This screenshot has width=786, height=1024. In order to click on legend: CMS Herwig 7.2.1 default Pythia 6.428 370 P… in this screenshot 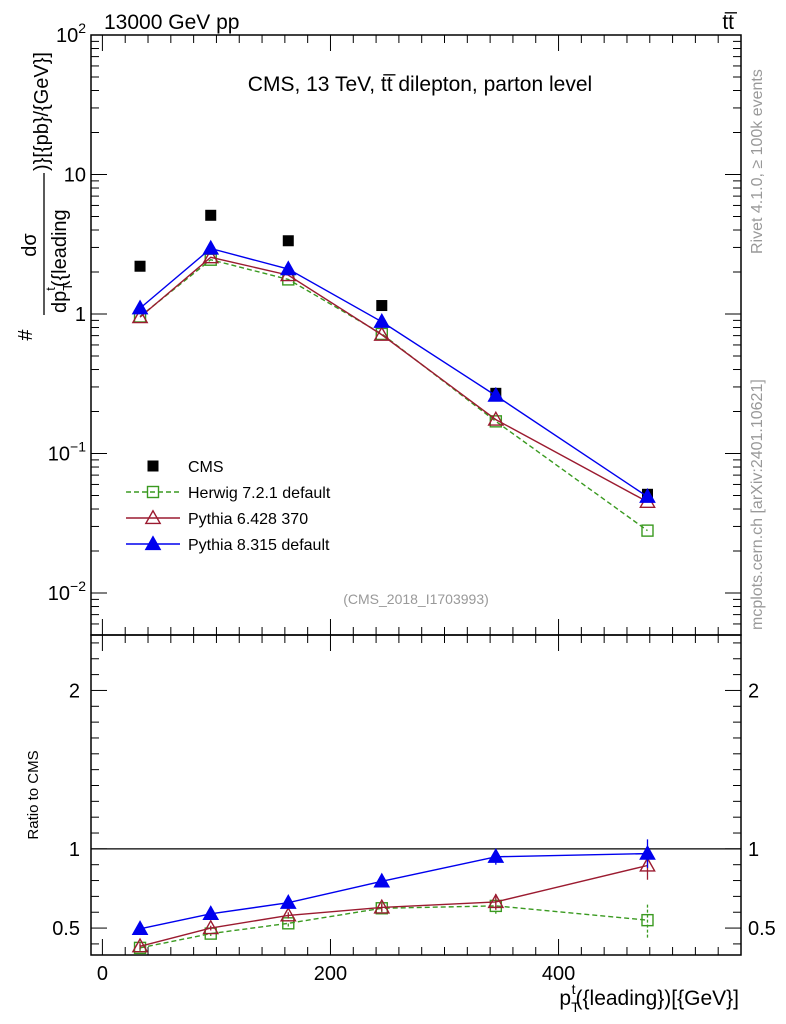, I will do `click(228, 506)`.